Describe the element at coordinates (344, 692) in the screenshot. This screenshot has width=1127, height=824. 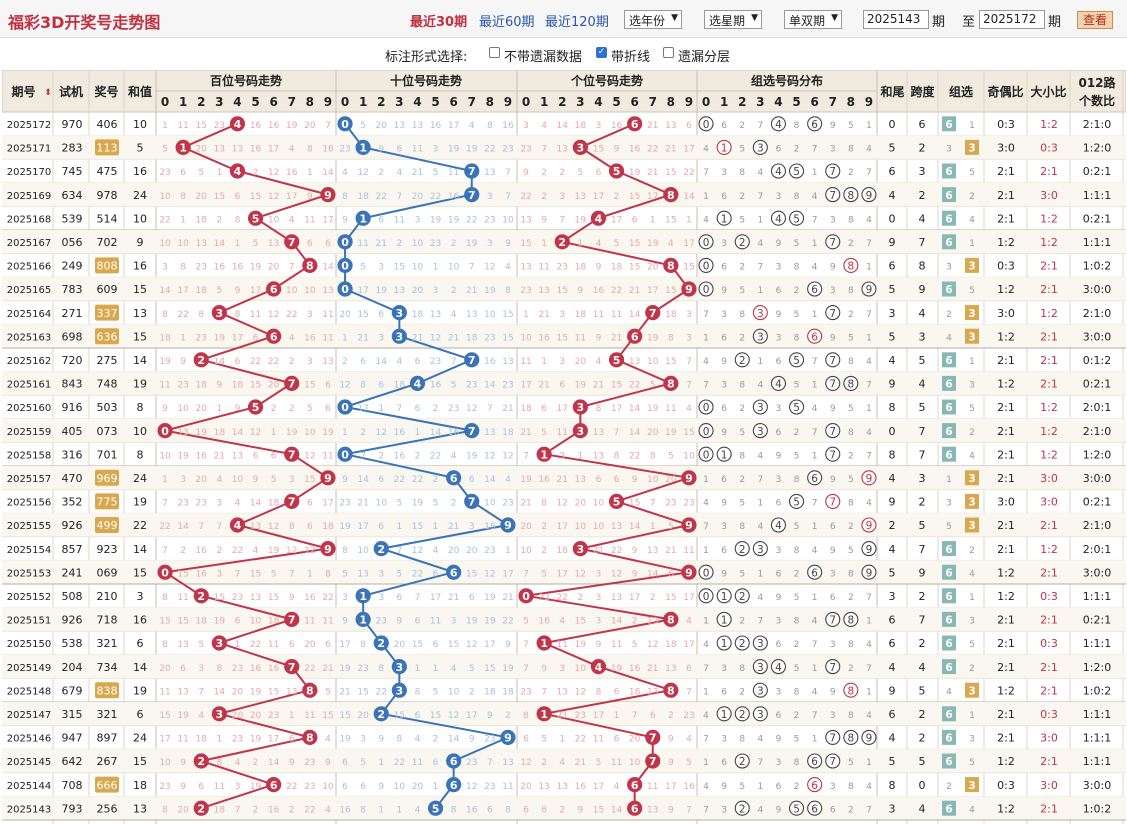
I see `miss-cell: 21` at that location.